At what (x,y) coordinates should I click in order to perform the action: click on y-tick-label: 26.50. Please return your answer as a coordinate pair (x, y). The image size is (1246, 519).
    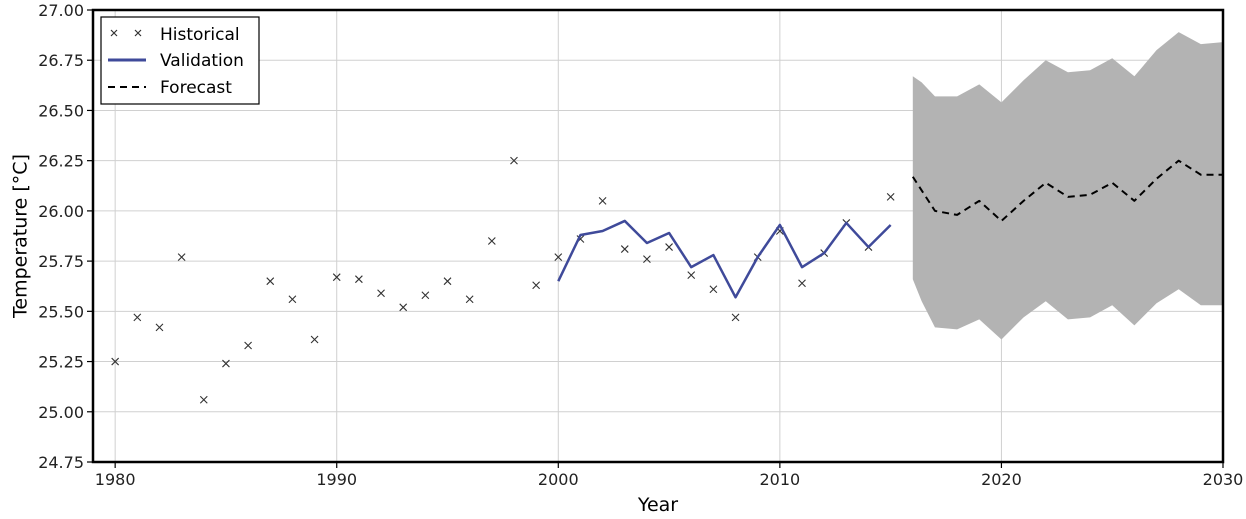
    Looking at the image, I should click on (61, 110).